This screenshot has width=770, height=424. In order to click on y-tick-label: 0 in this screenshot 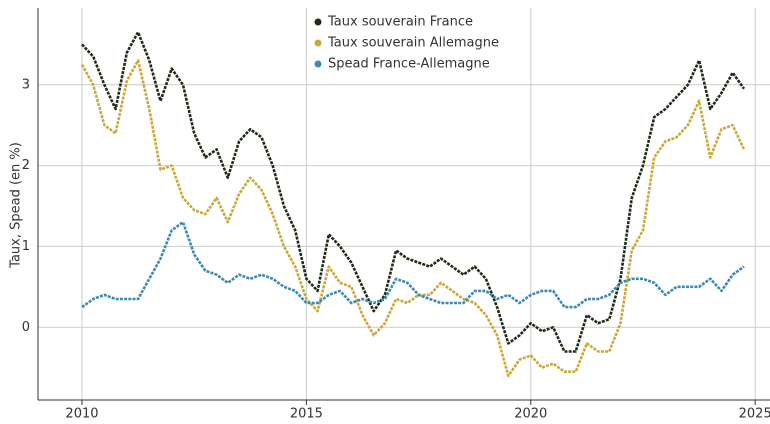, I will do `click(26, 327)`.